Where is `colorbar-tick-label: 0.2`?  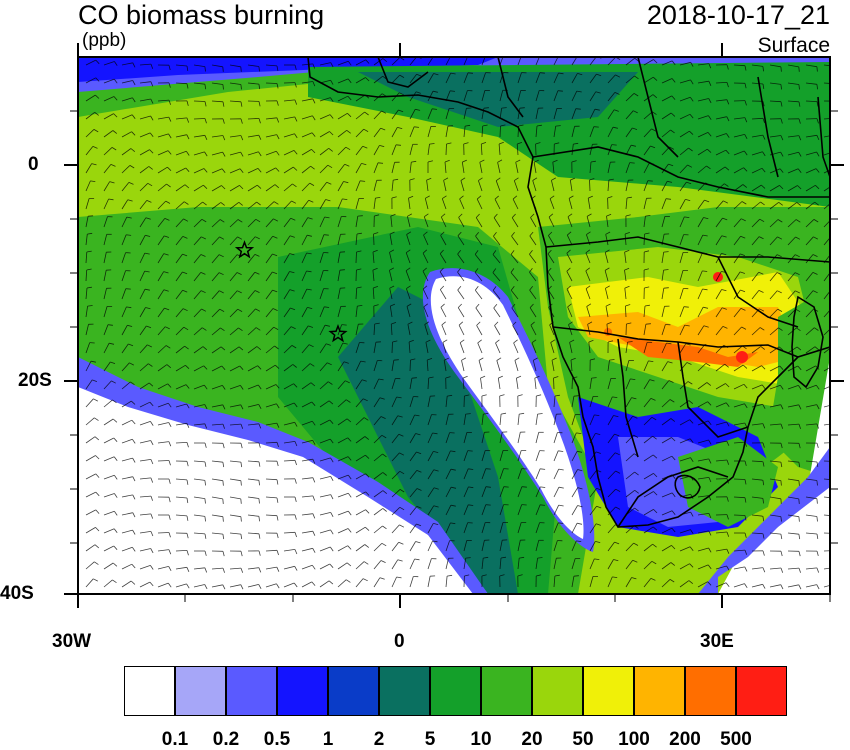 colorbar-tick-label: 0.2 is located at coordinates (226, 739).